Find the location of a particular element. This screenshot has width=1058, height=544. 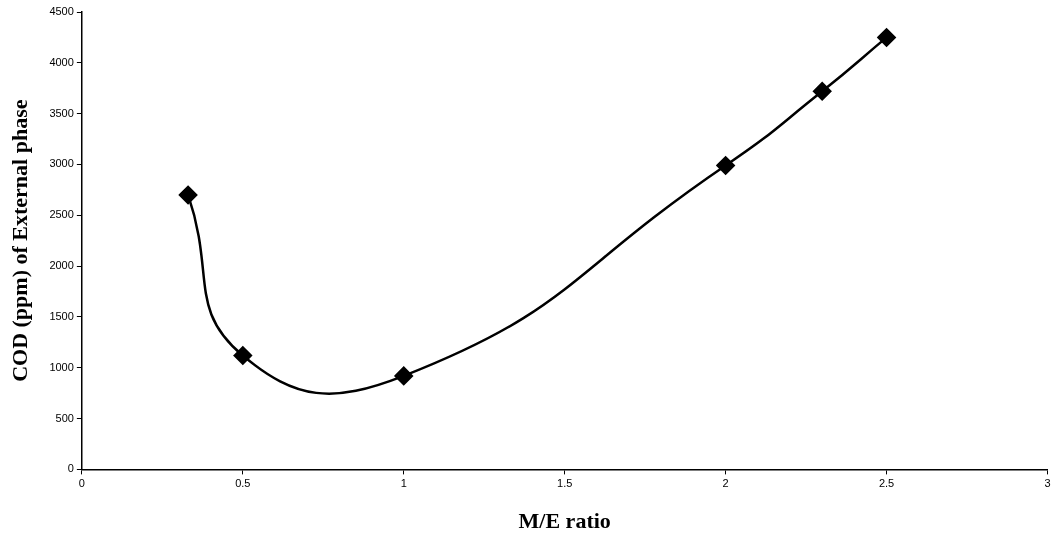

y-tick-label: 2500 is located at coordinates (61, 214).